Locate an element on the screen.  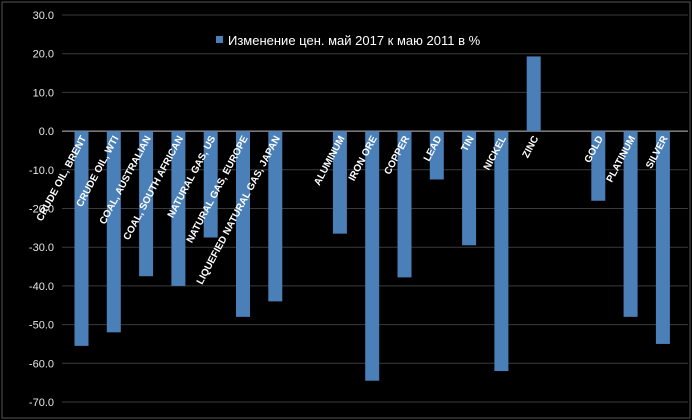
y-tick-label: 20.0 is located at coordinates (43, 55).